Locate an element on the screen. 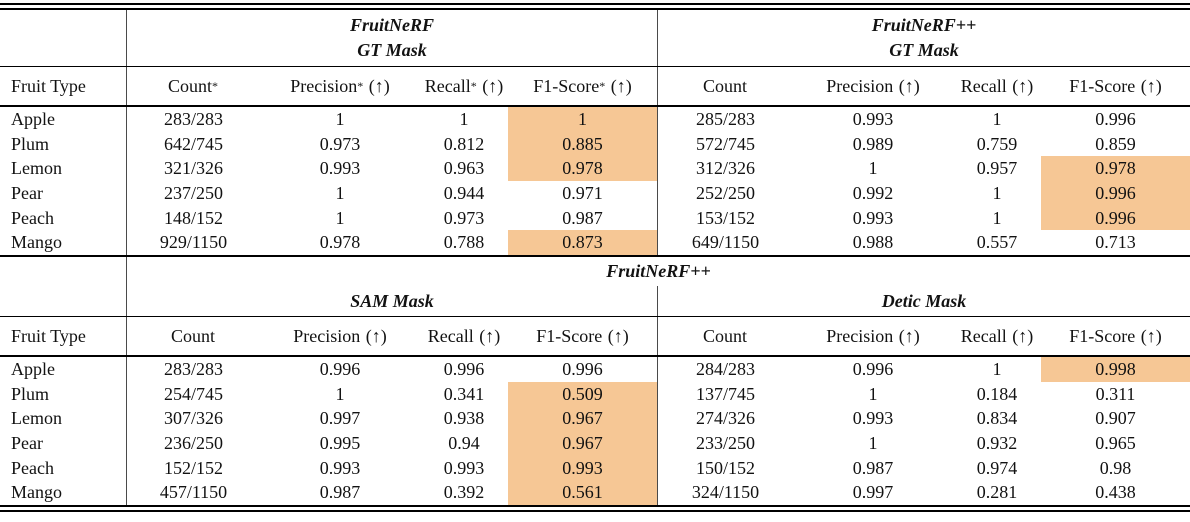 The image size is (1190, 522). precision-cell: 0.987 is located at coordinates (873, 467).